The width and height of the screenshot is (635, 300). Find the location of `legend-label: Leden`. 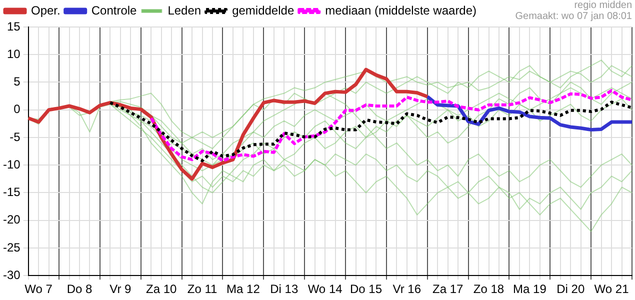

legend-label: Leden is located at coordinates (185, 10).